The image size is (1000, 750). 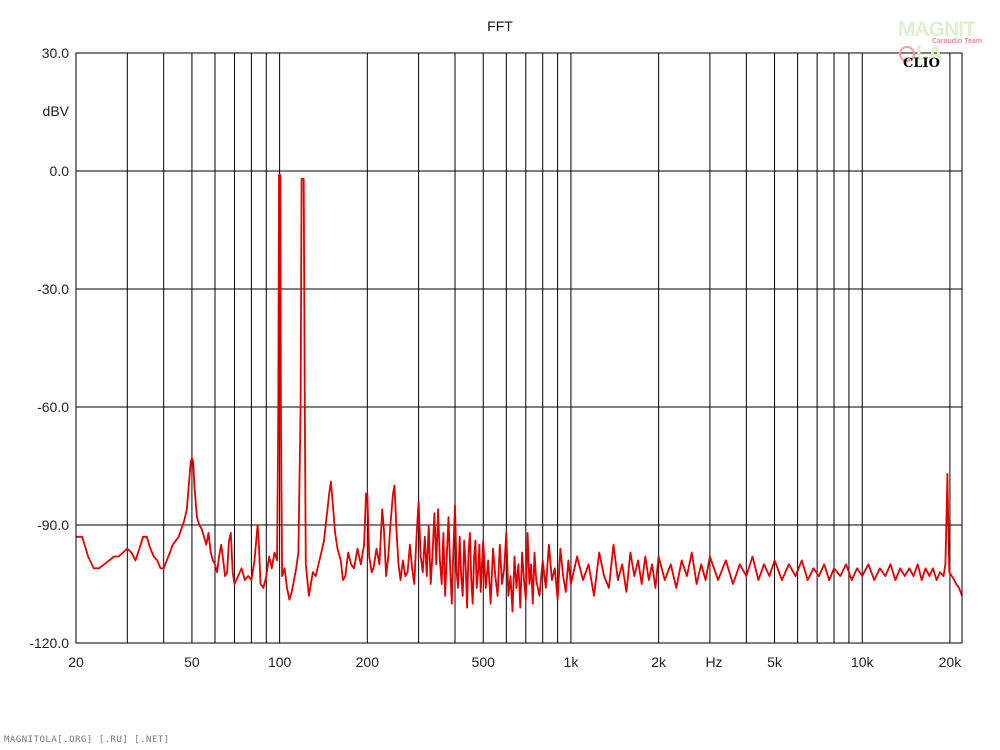 What do you see at coordinates (49, 643) in the screenshot?
I see `y-tick-label: -120.0` at bounding box center [49, 643].